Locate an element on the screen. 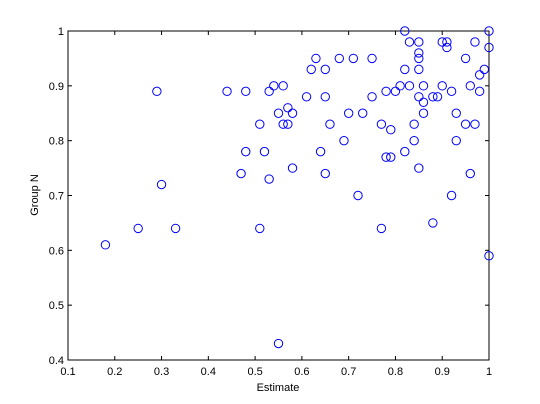 Image resolution: width=540 pixels, height=404 pixels. y-tick-label: 0.5 is located at coordinates (56, 306).